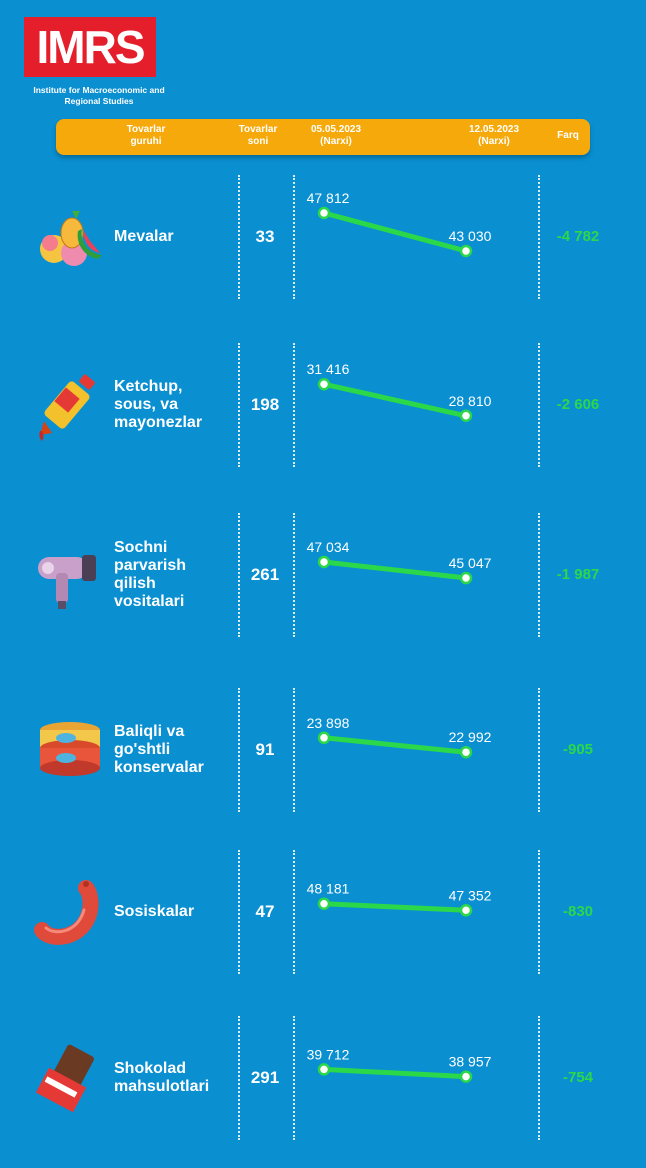 This screenshot has width=646, height=1168. Describe the element at coordinates (336, 135) in the screenshot. I see `header-date1: 05.05.2023 (Narxi)` at that location.